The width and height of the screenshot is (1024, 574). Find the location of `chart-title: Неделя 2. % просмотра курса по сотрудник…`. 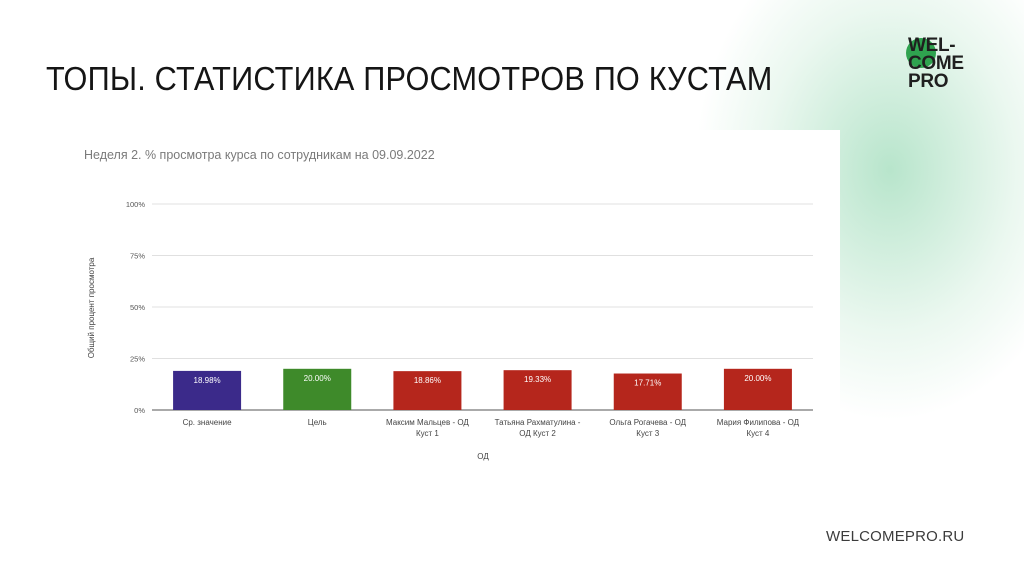

chart-title: Неделя 2. % просмотра курса по сотрудник… is located at coordinates (259, 155).